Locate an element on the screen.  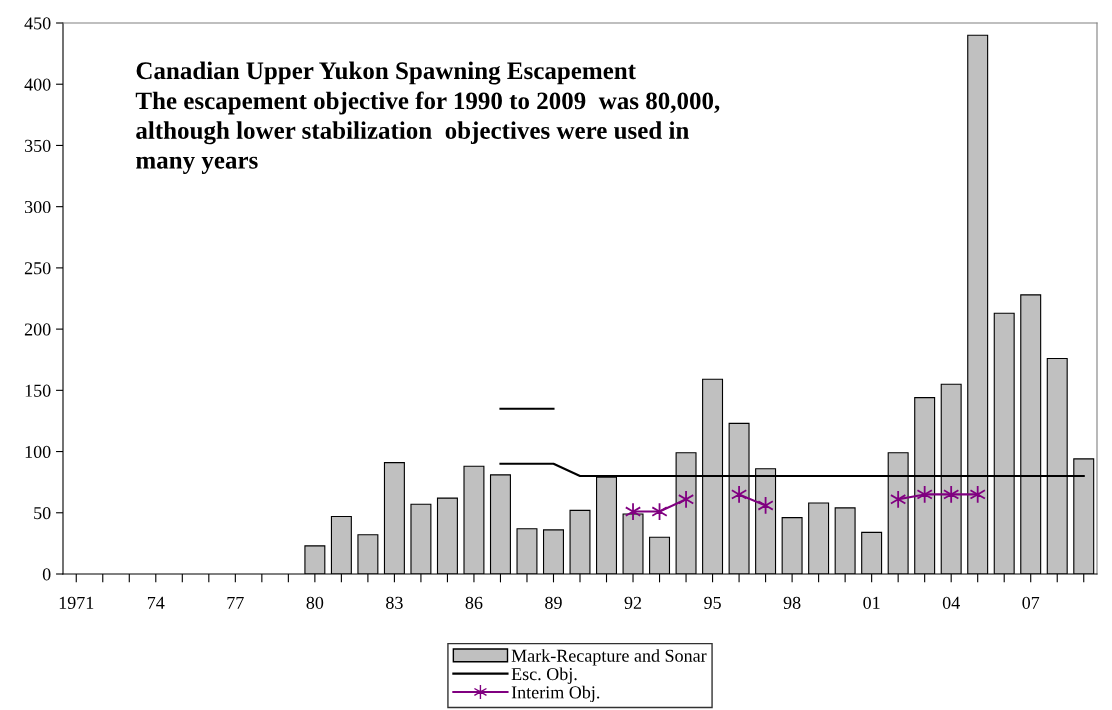
x-tick-label: 89 is located at coordinates (553, 602).